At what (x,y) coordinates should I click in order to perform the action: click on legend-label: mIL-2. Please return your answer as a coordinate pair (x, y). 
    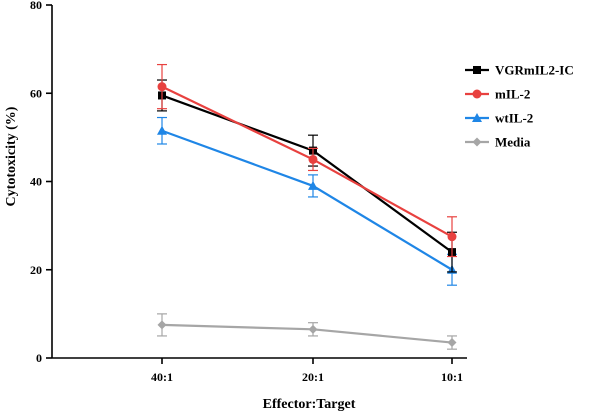
    Looking at the image, I should click on (512, 94).